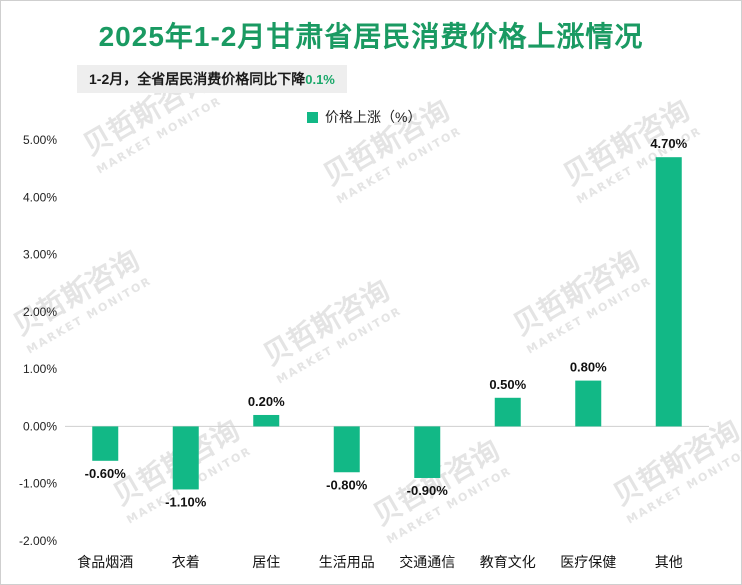 Image resolution: width=742 pixels, height=585 pixels. What do you see at coordinates (266, 562) in the screenshot?
I see `x-category-label: 居住` at bounding box center [266, 562].